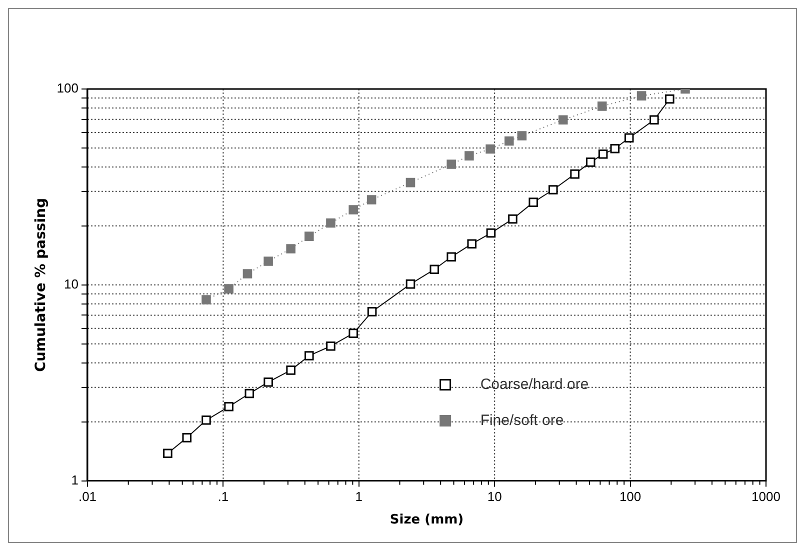 This screenshot has width=805, height=551. I want to click on x-tick-label: .01, so click(87, 496).